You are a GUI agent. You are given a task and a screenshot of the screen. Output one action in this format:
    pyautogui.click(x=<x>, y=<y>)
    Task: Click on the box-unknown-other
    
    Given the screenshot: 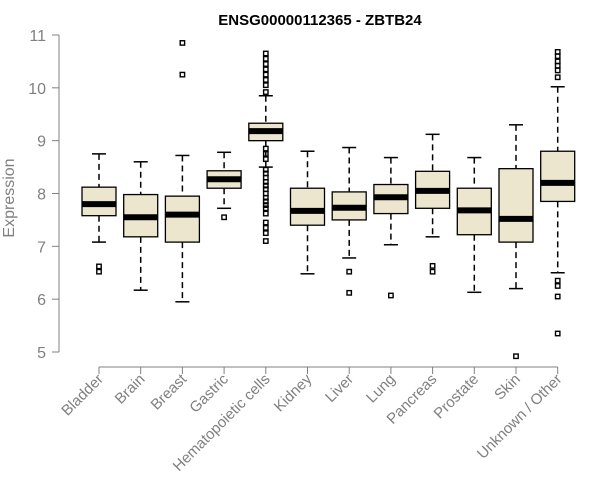 What is the action you would take?
    pyautogui.click(x=558, y=193)
    